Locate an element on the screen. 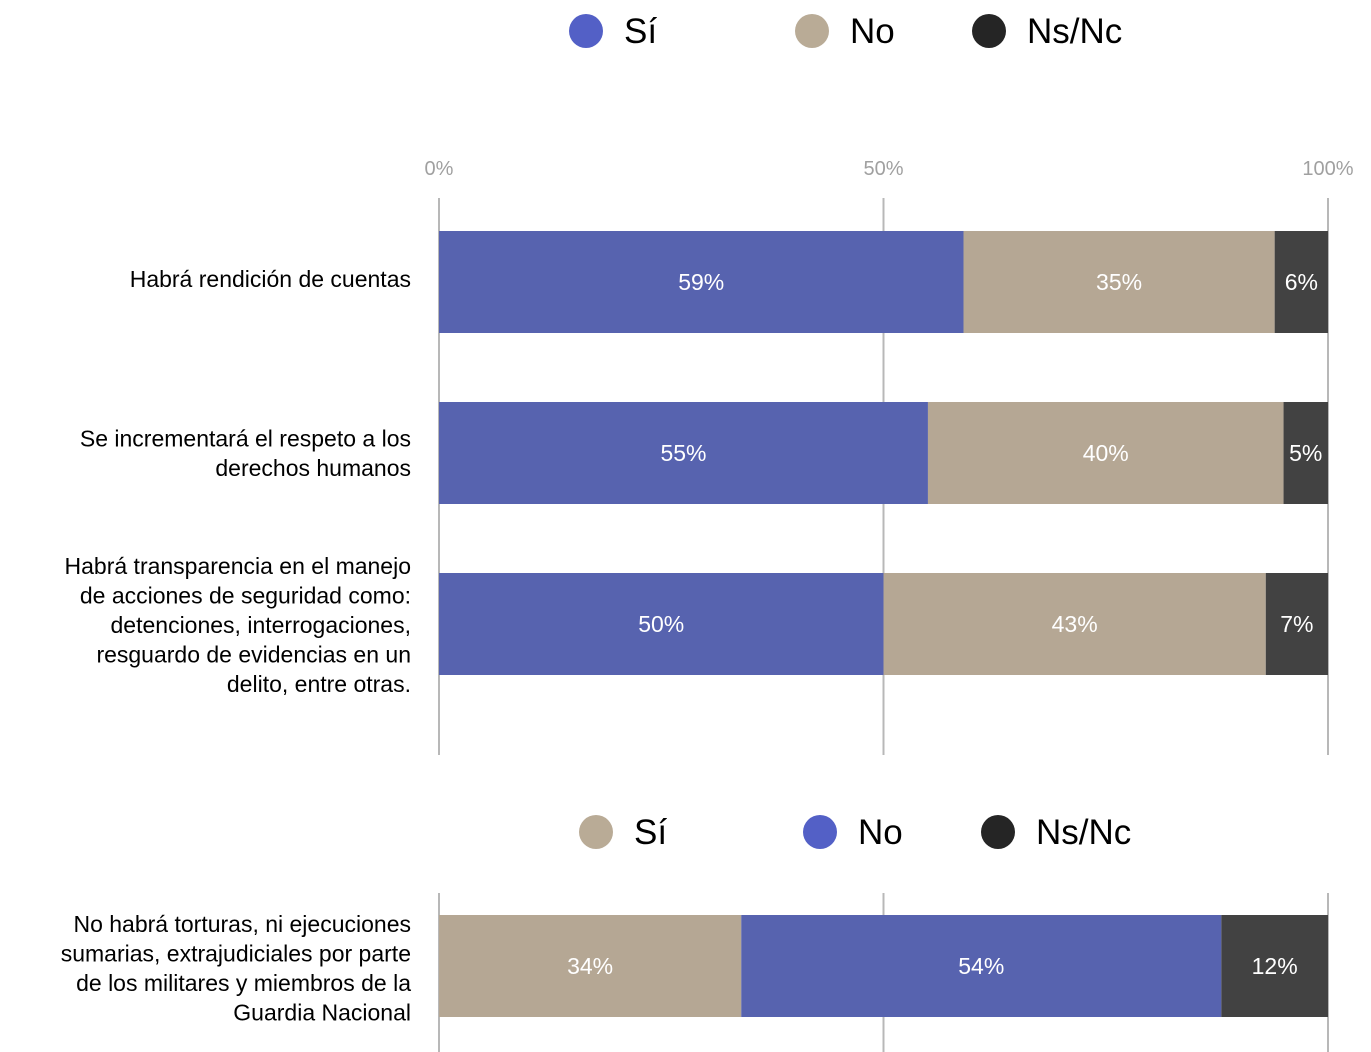  category-label-0-1-1: derechos humanos is located at coordinates (313, 468).